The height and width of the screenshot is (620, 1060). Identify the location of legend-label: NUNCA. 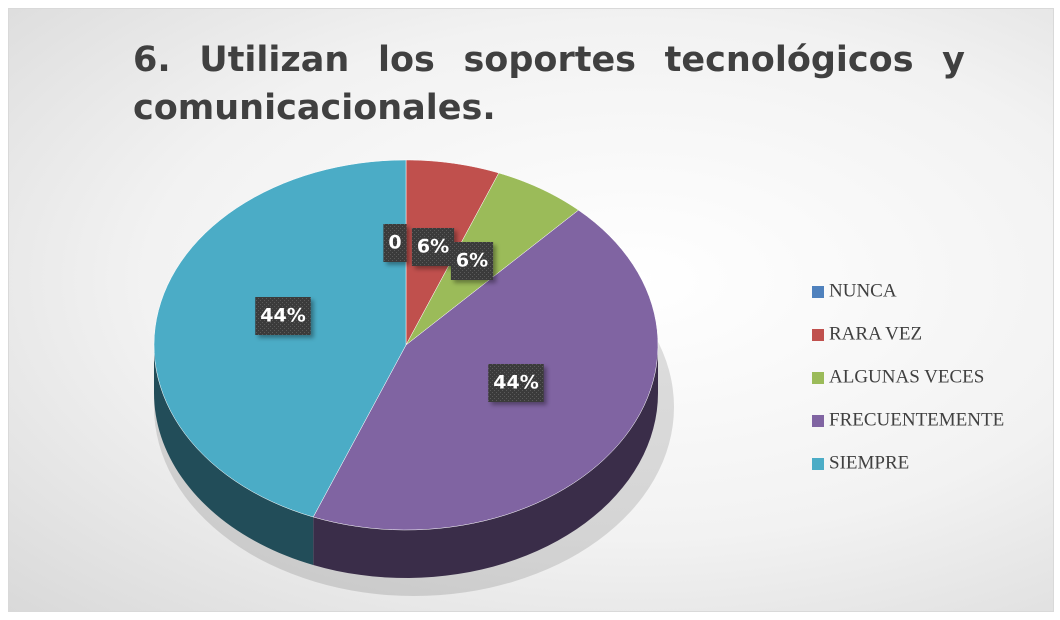
(863, 290).